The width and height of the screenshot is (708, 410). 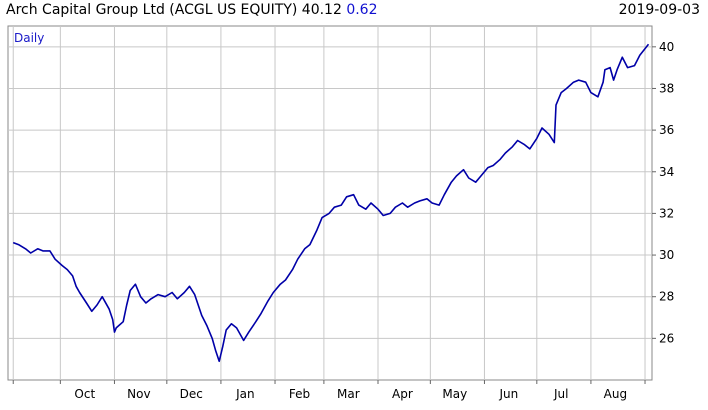 I want to click on y-tick-label: 40, so click(x=666, y=47).